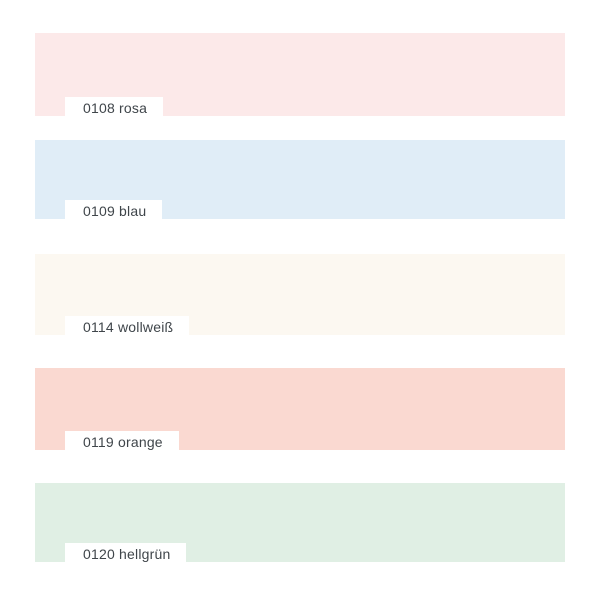 The width and height of the screenshot is (600, 600). I want to click on color-swatch-label: 0108 rosa, so click(114, 108).